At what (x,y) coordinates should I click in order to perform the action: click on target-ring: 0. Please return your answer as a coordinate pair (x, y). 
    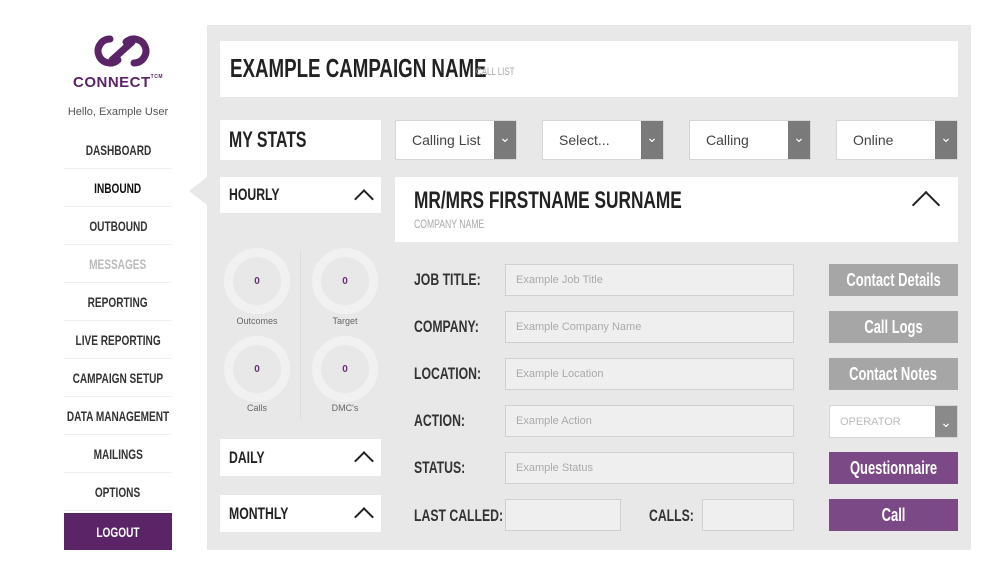
    Looking at the image, I should click on (345, 281).